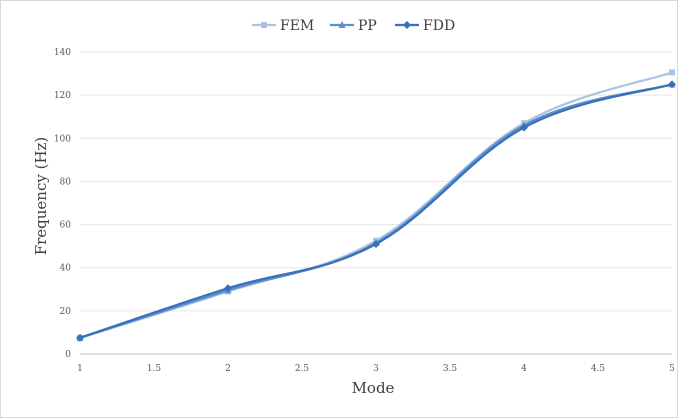 The width and height of the screenshot is (678, 418). Describe the element at coordinates (66, 269) in the screenshot. I see `y-tick-label: 40` at that location.